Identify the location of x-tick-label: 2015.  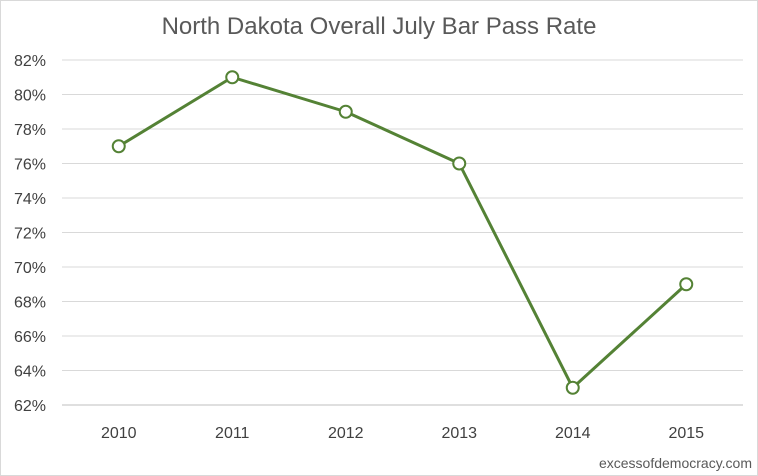
(686, 433).